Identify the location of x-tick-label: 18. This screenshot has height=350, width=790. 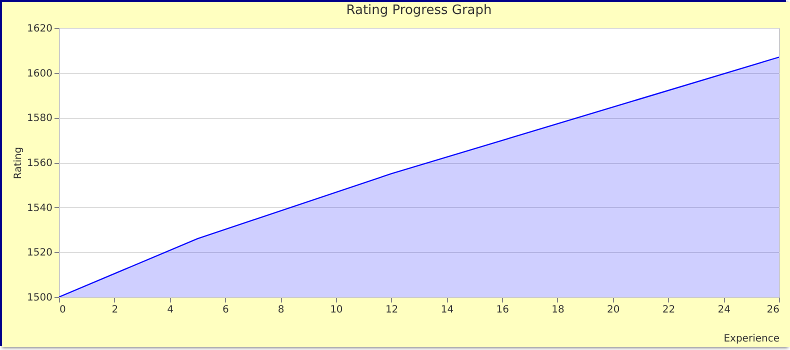
(558, 310).